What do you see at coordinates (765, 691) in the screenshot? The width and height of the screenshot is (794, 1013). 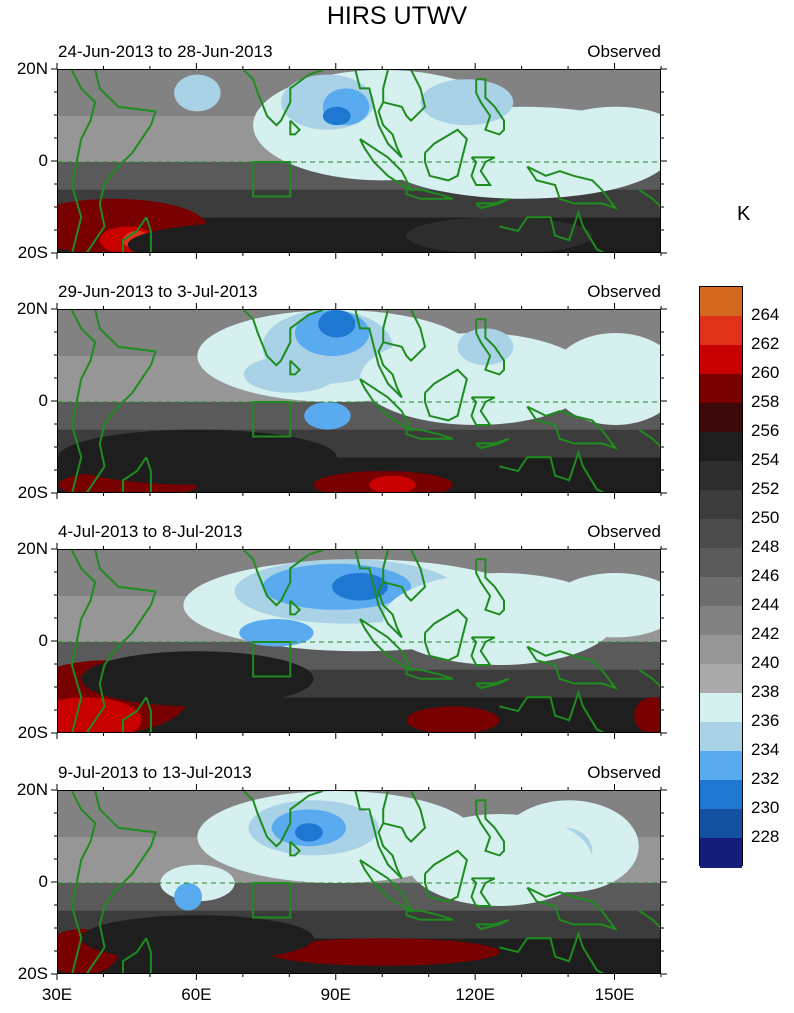 I see `colorbar-label: 238` at bounding box center [765, 691].